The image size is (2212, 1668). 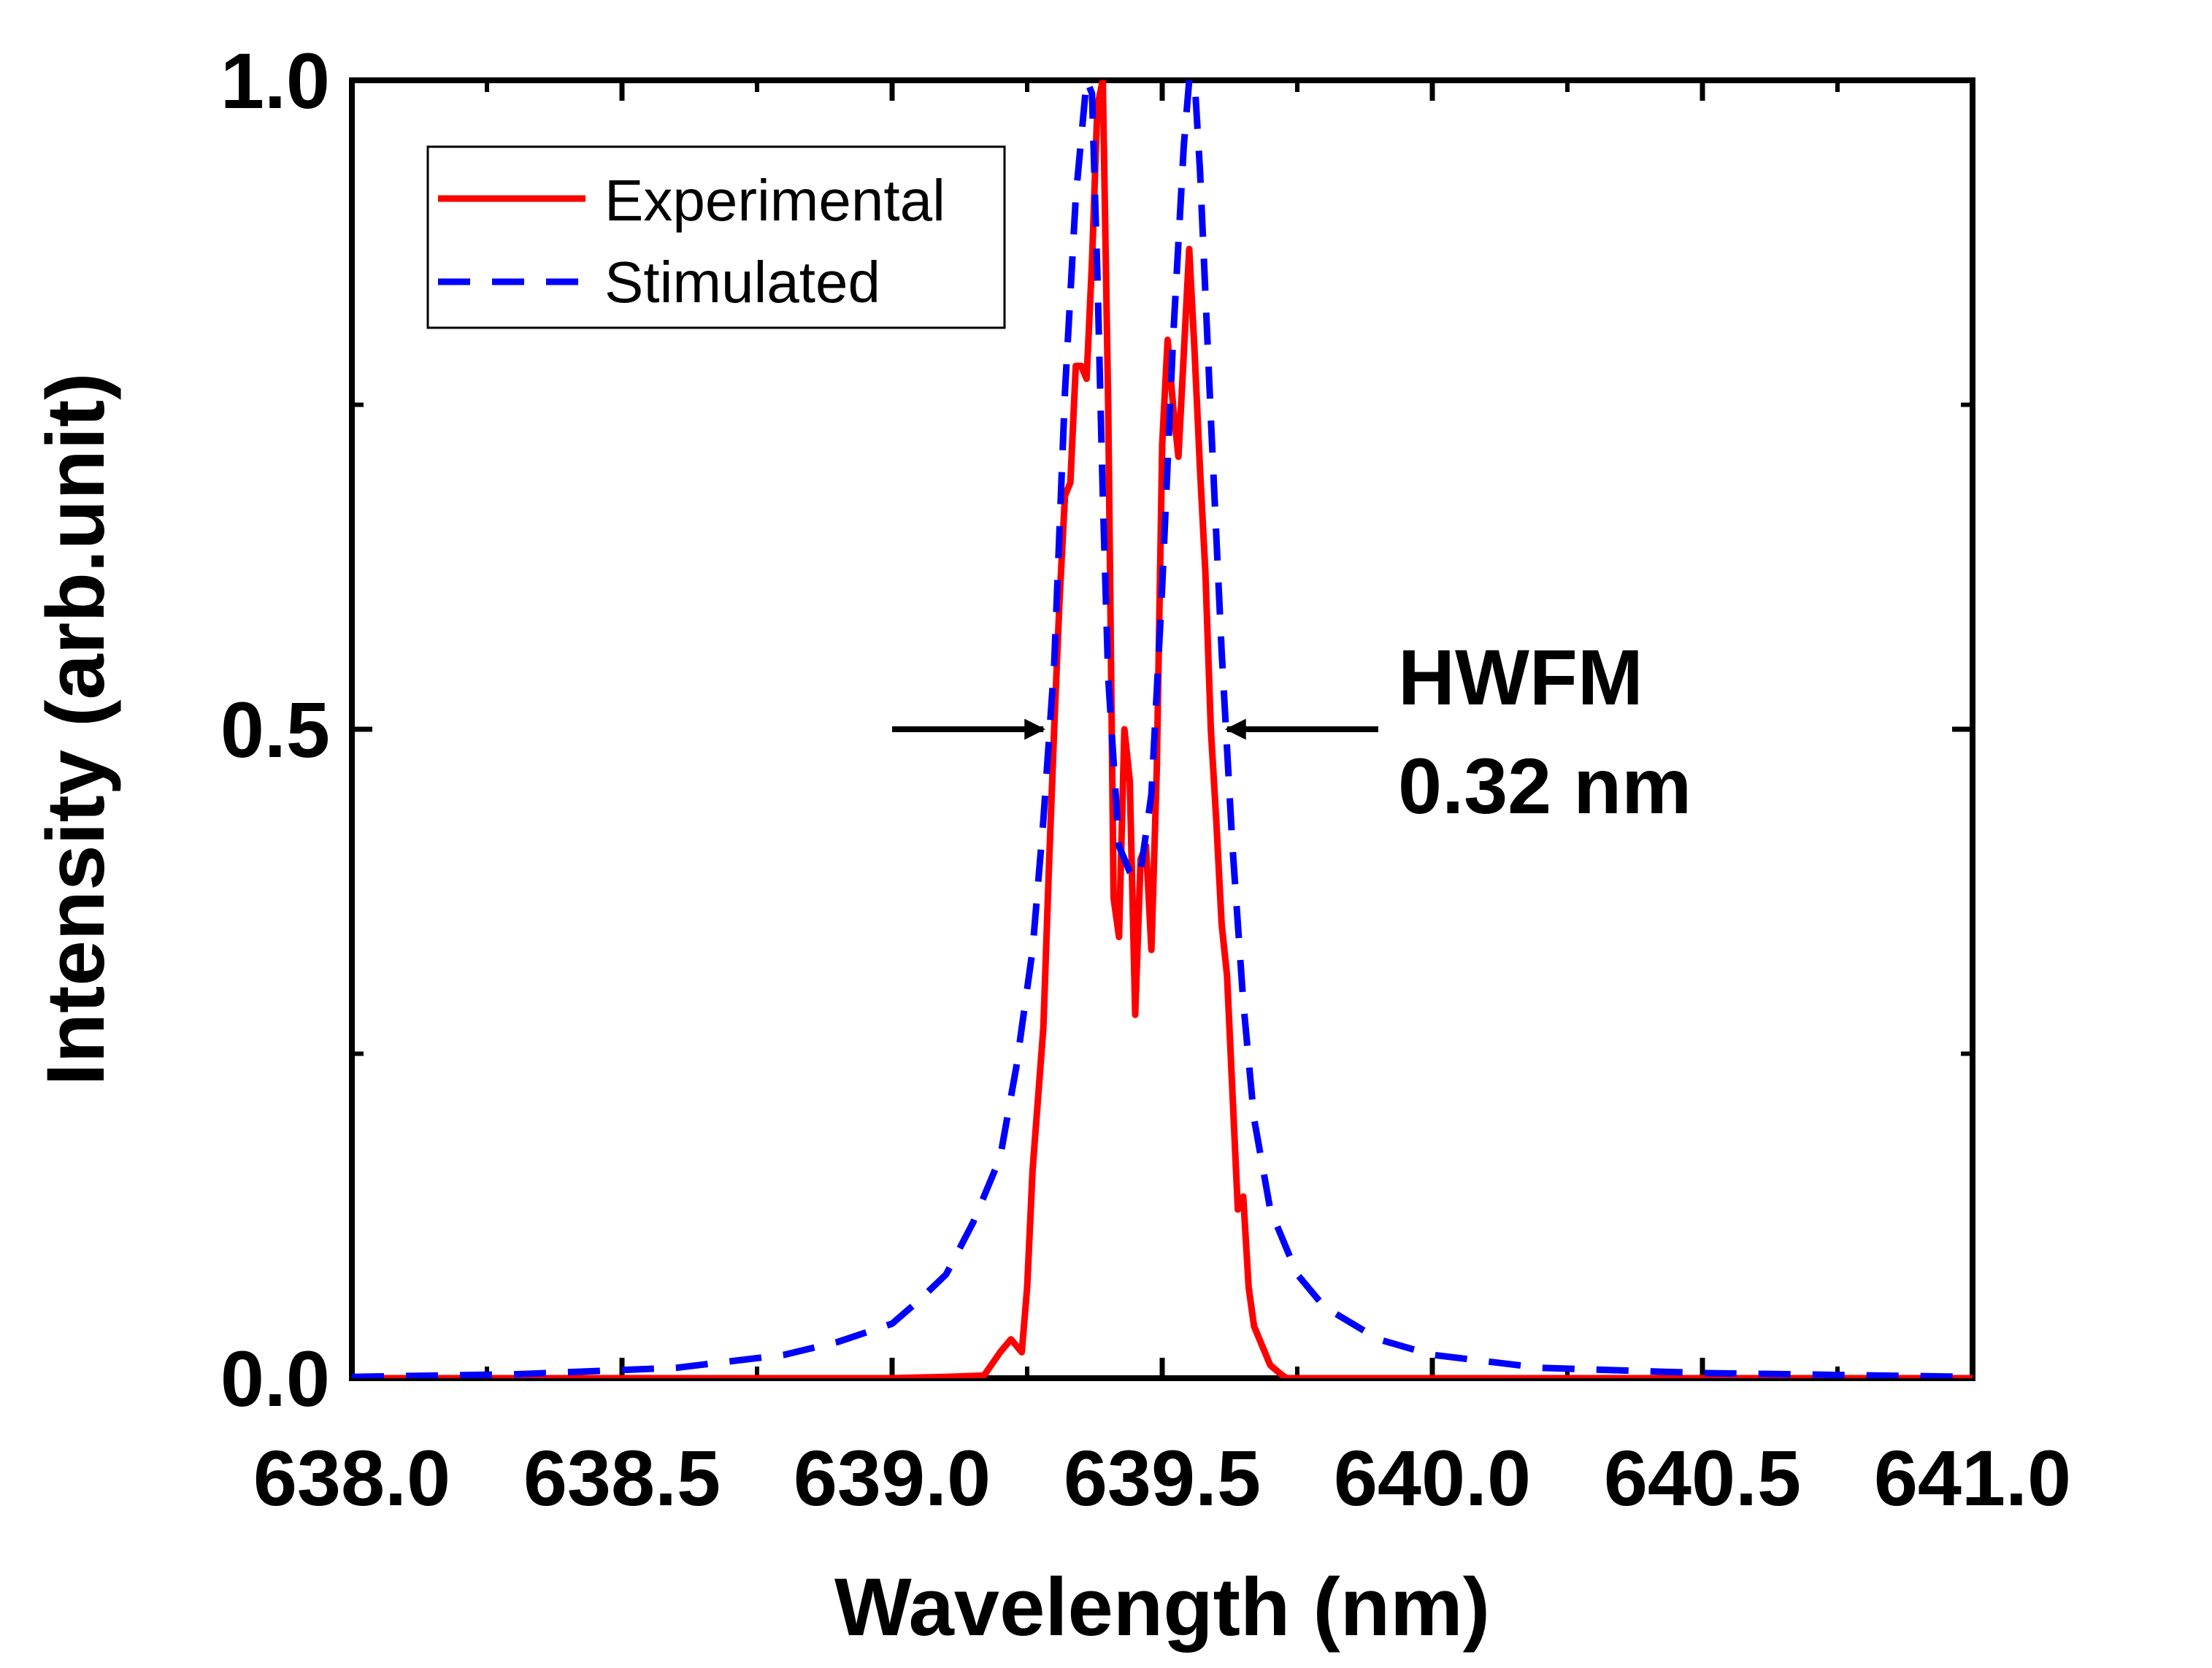 I want to click on legend-label-experimental: Experimental, so click(x=774, y=200).